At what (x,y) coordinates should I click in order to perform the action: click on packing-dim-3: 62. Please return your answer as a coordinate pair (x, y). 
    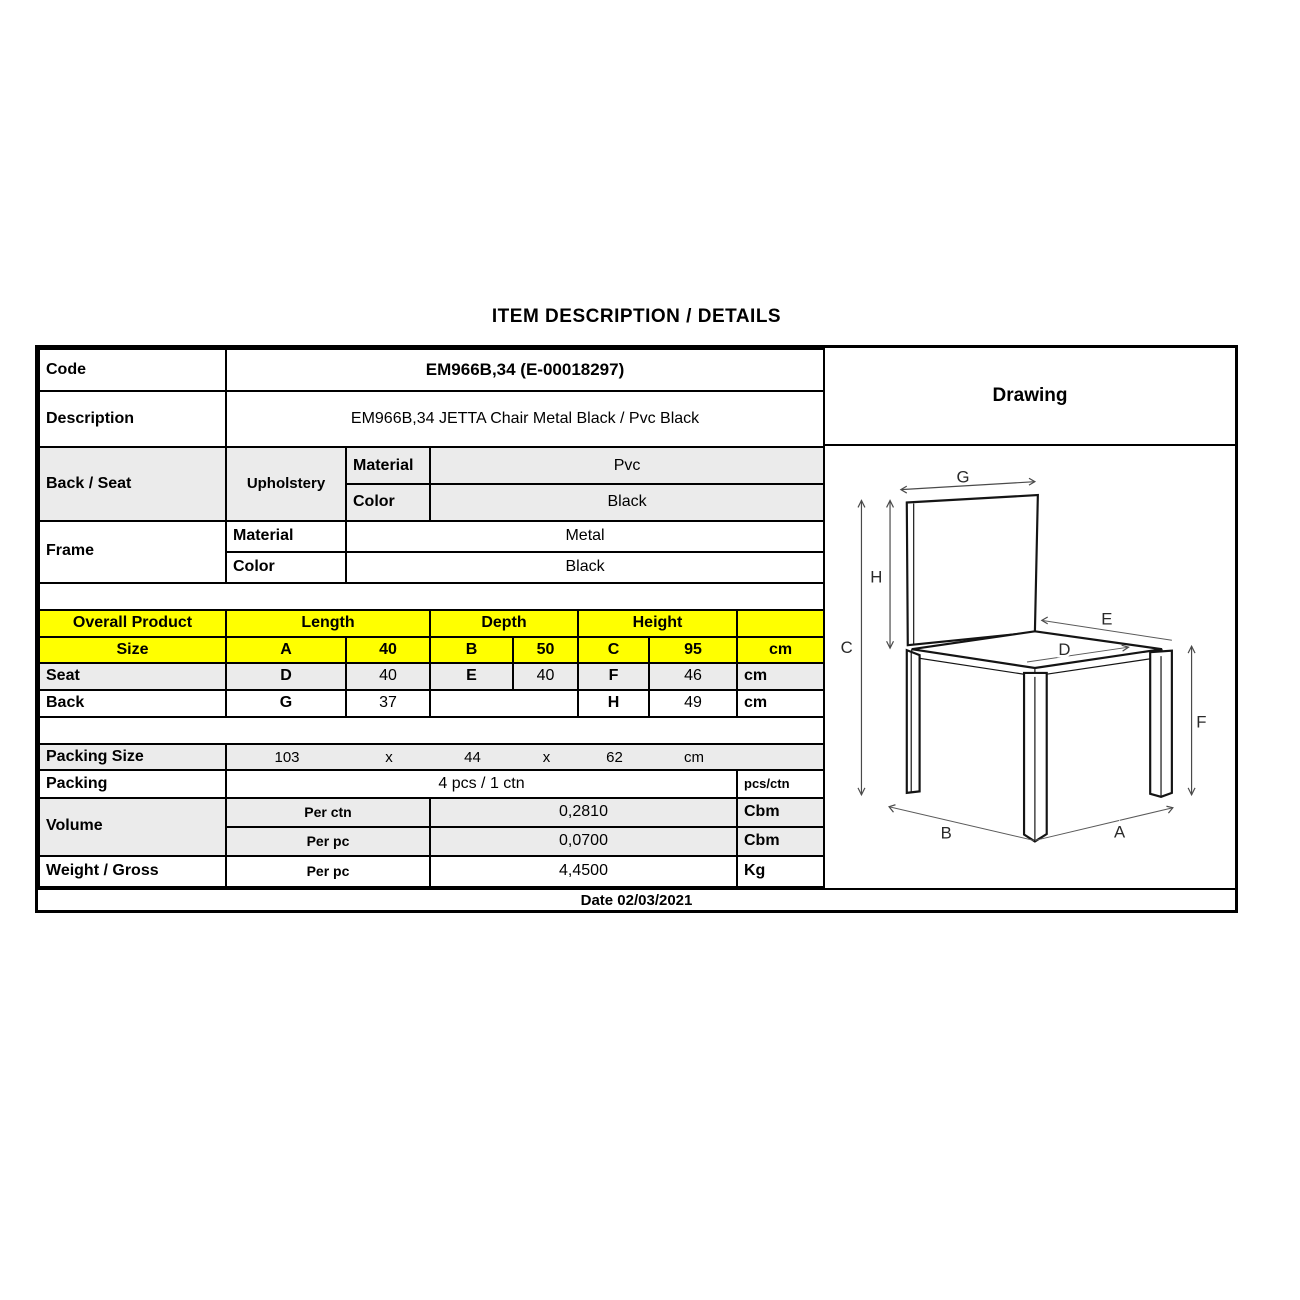
    Looking at the image, I should click on (614, 757).